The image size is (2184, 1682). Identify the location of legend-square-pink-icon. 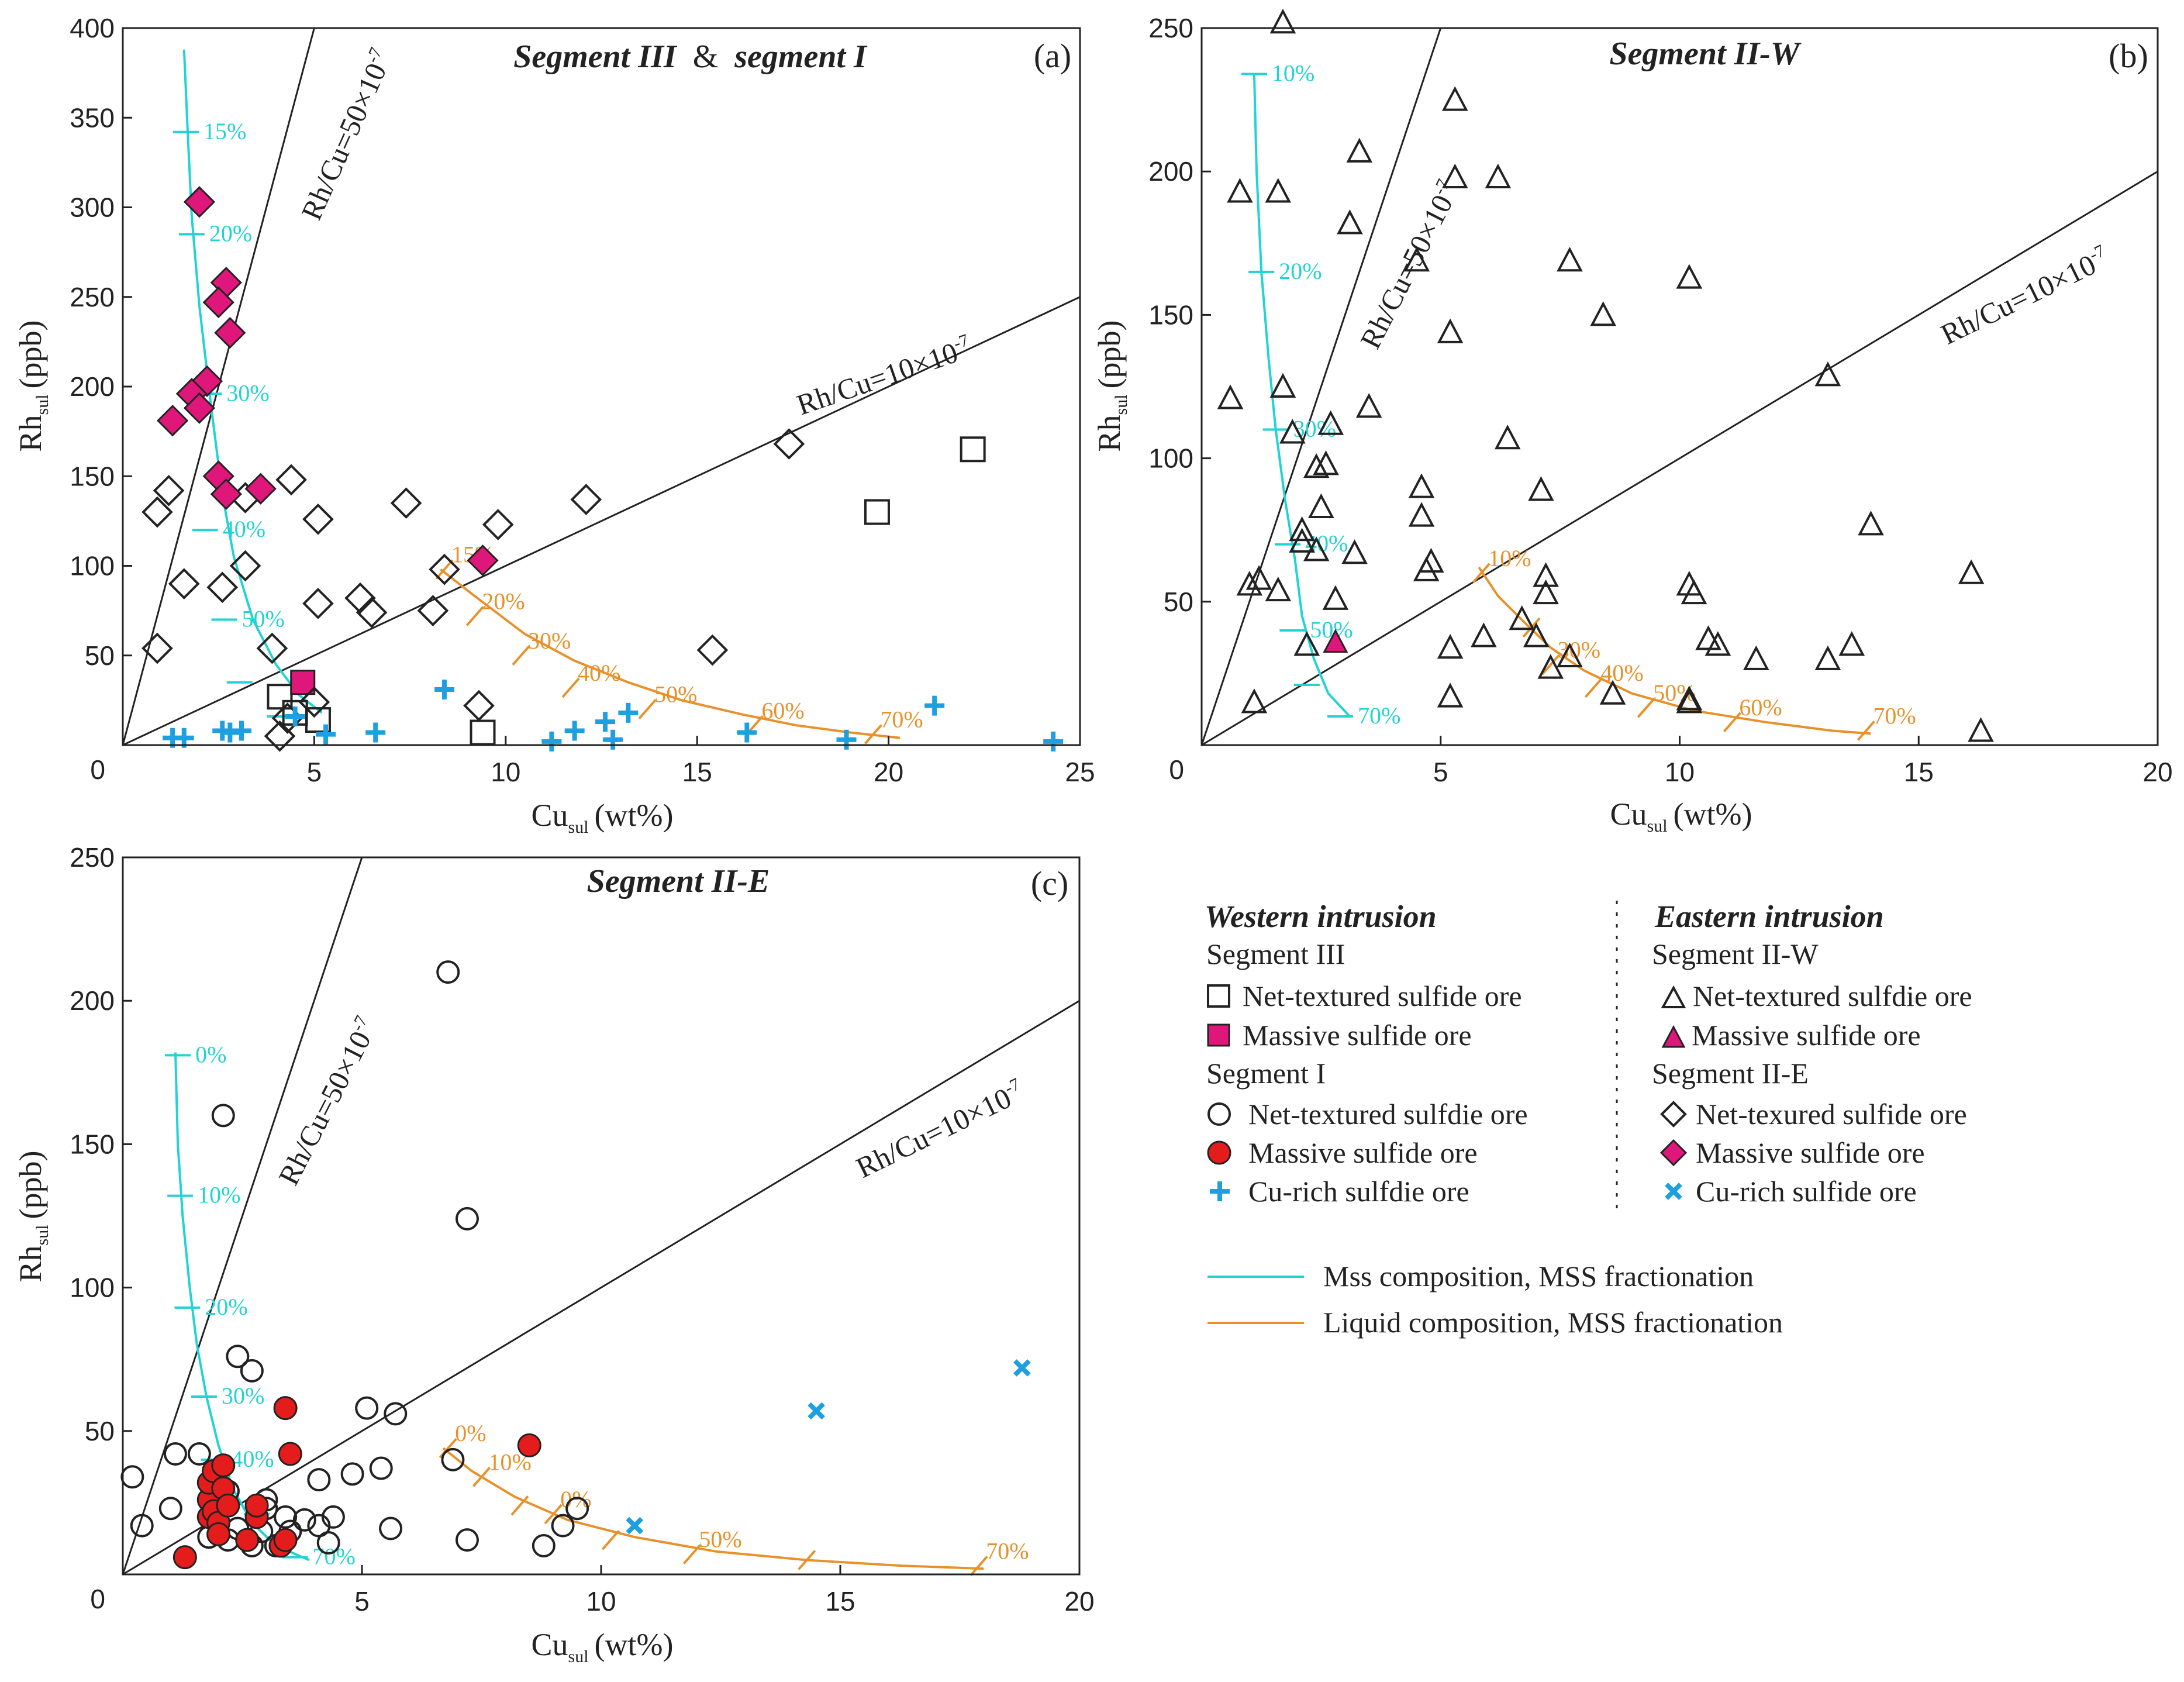
(1218, 1035).